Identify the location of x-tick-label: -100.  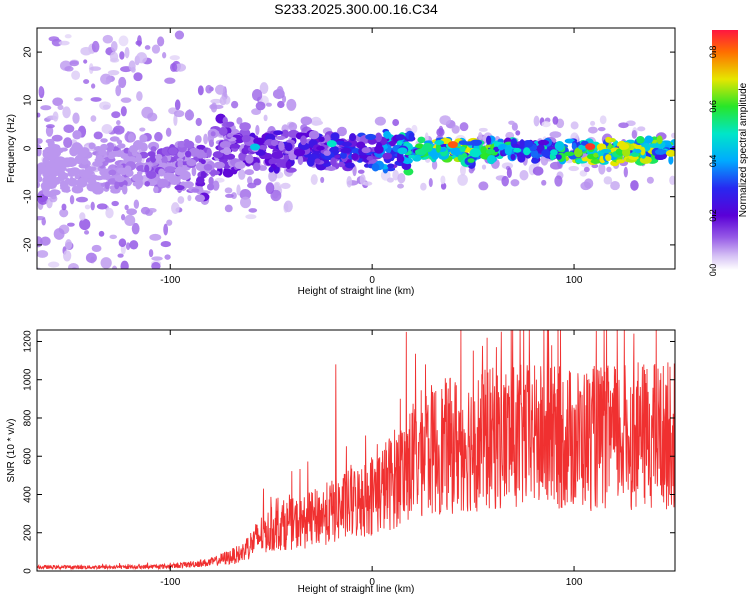
(170, 280).